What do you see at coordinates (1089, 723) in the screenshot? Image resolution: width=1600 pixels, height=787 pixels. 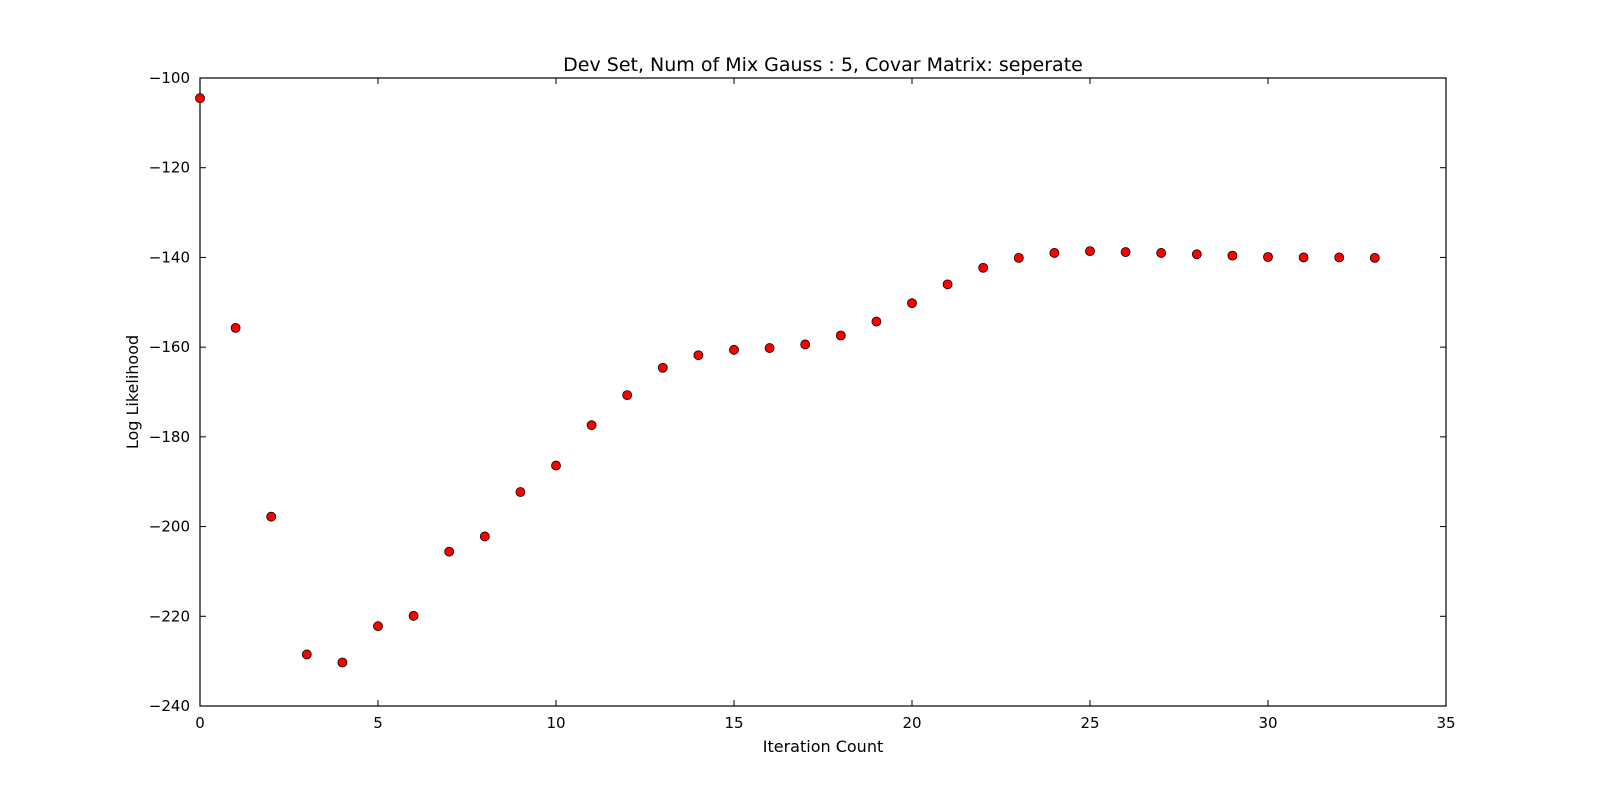 I see `x-tick-label: 25` at bounding box center [1089, 723].